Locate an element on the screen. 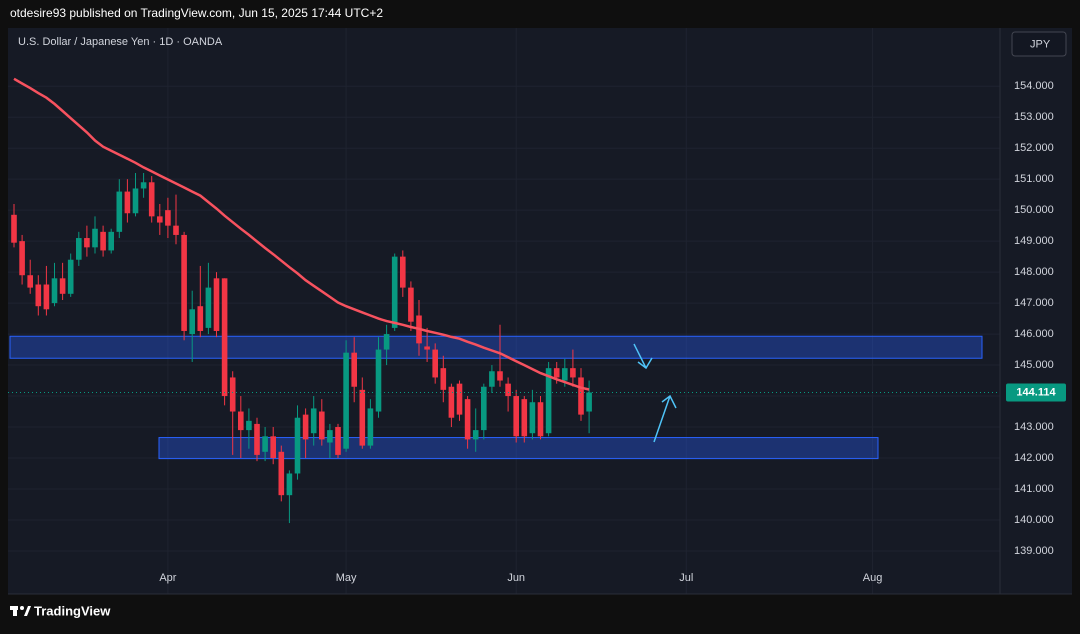 The height and width of the screenshot is (634, 1080). y-tick-label: 145.000 is located at coordinates (1034, 365).